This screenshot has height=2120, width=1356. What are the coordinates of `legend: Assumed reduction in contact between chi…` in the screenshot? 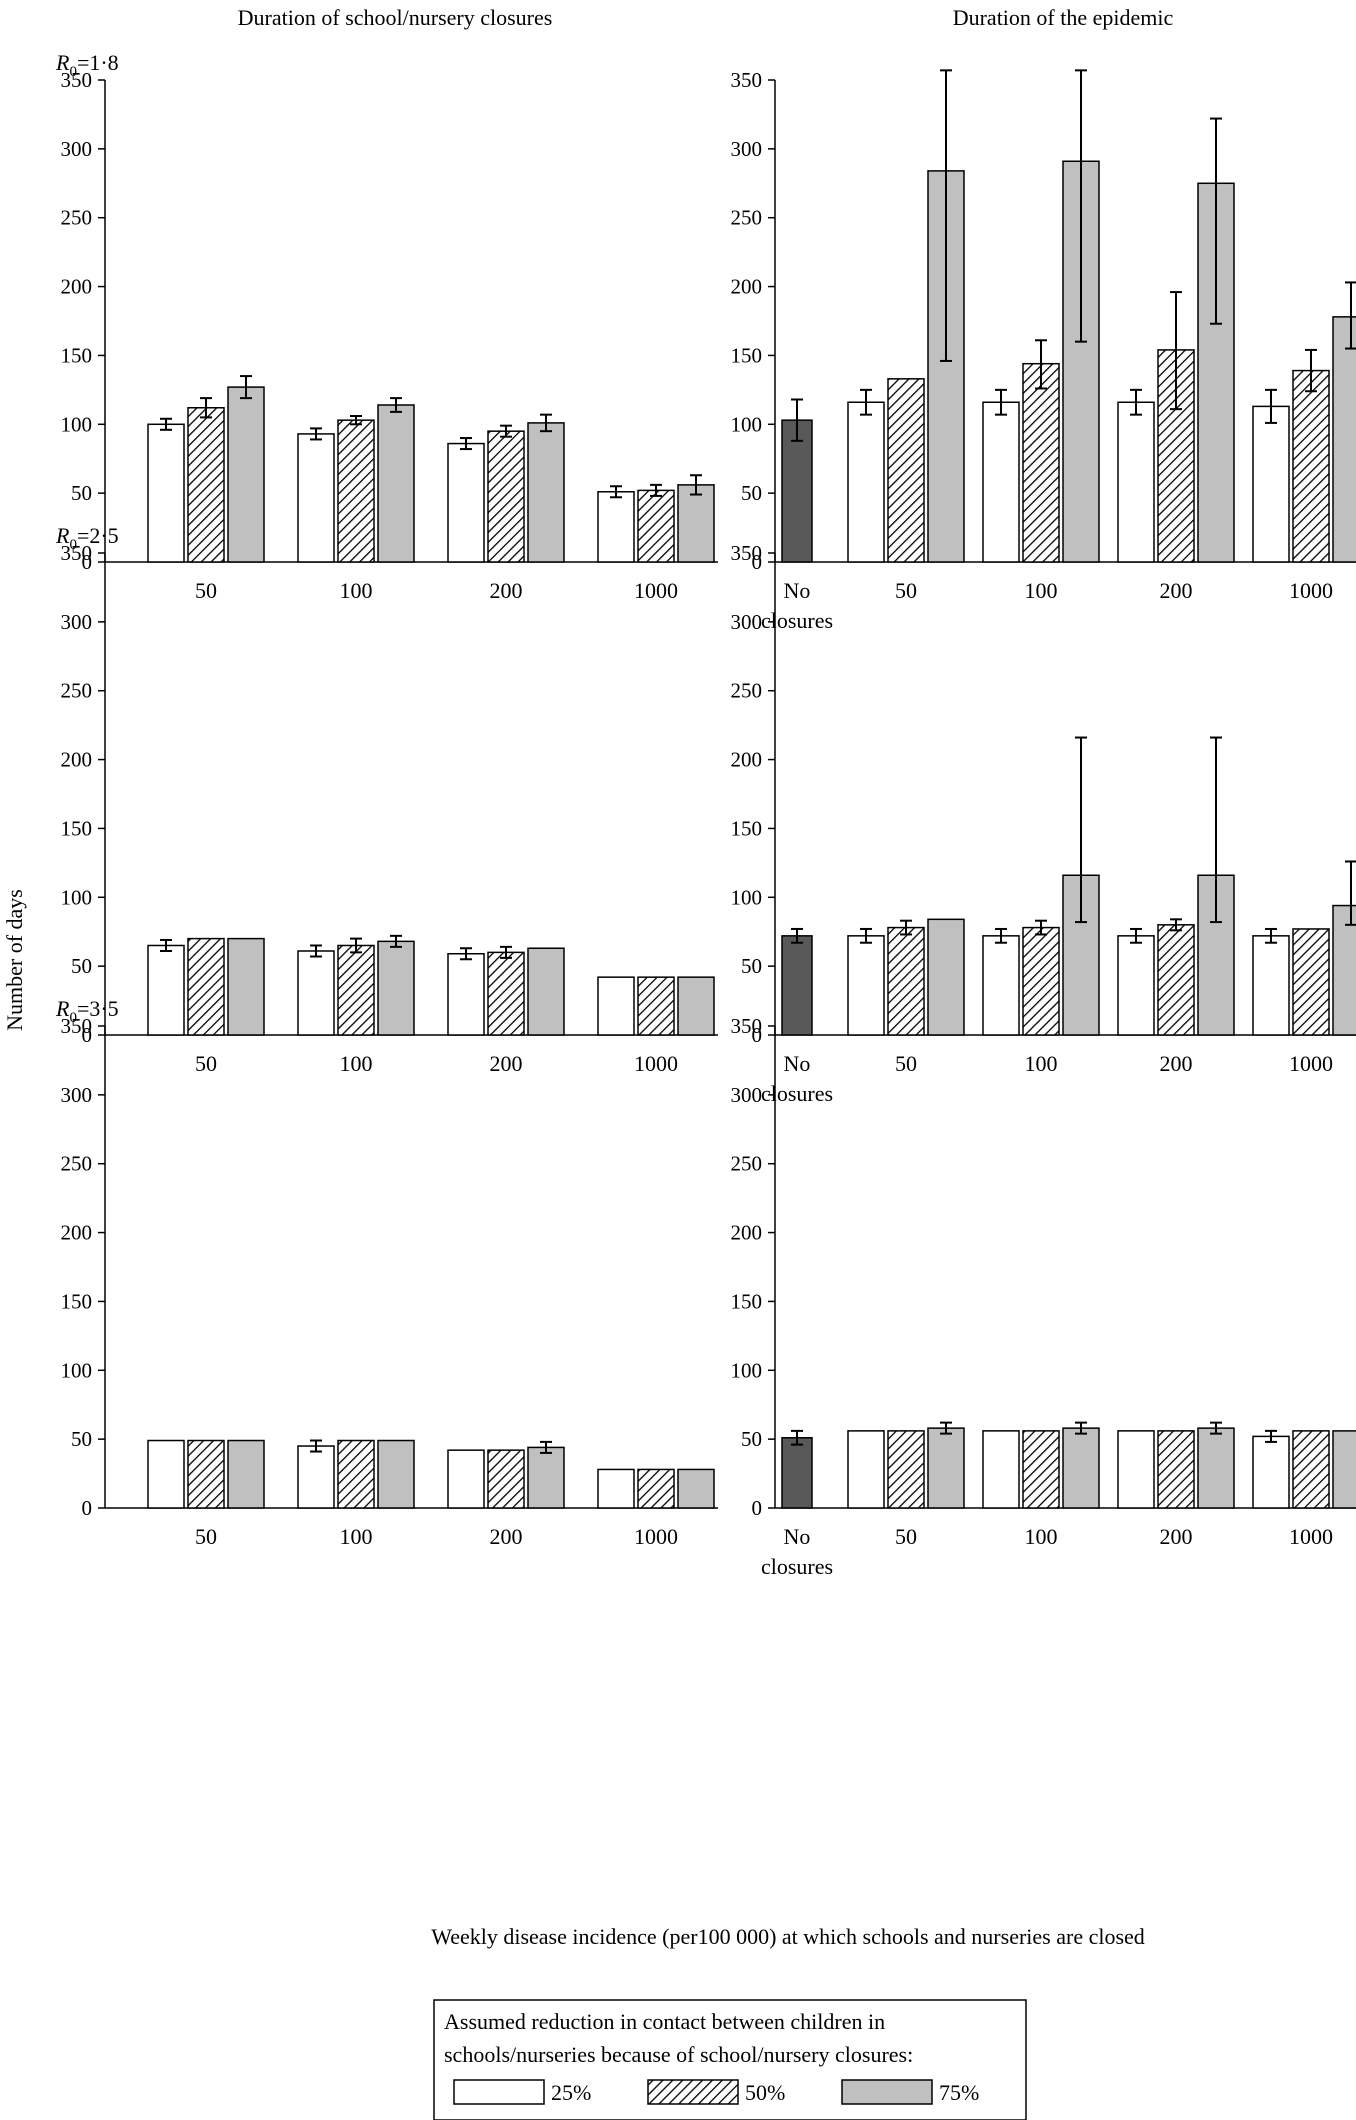 It's located at (730, 2059).